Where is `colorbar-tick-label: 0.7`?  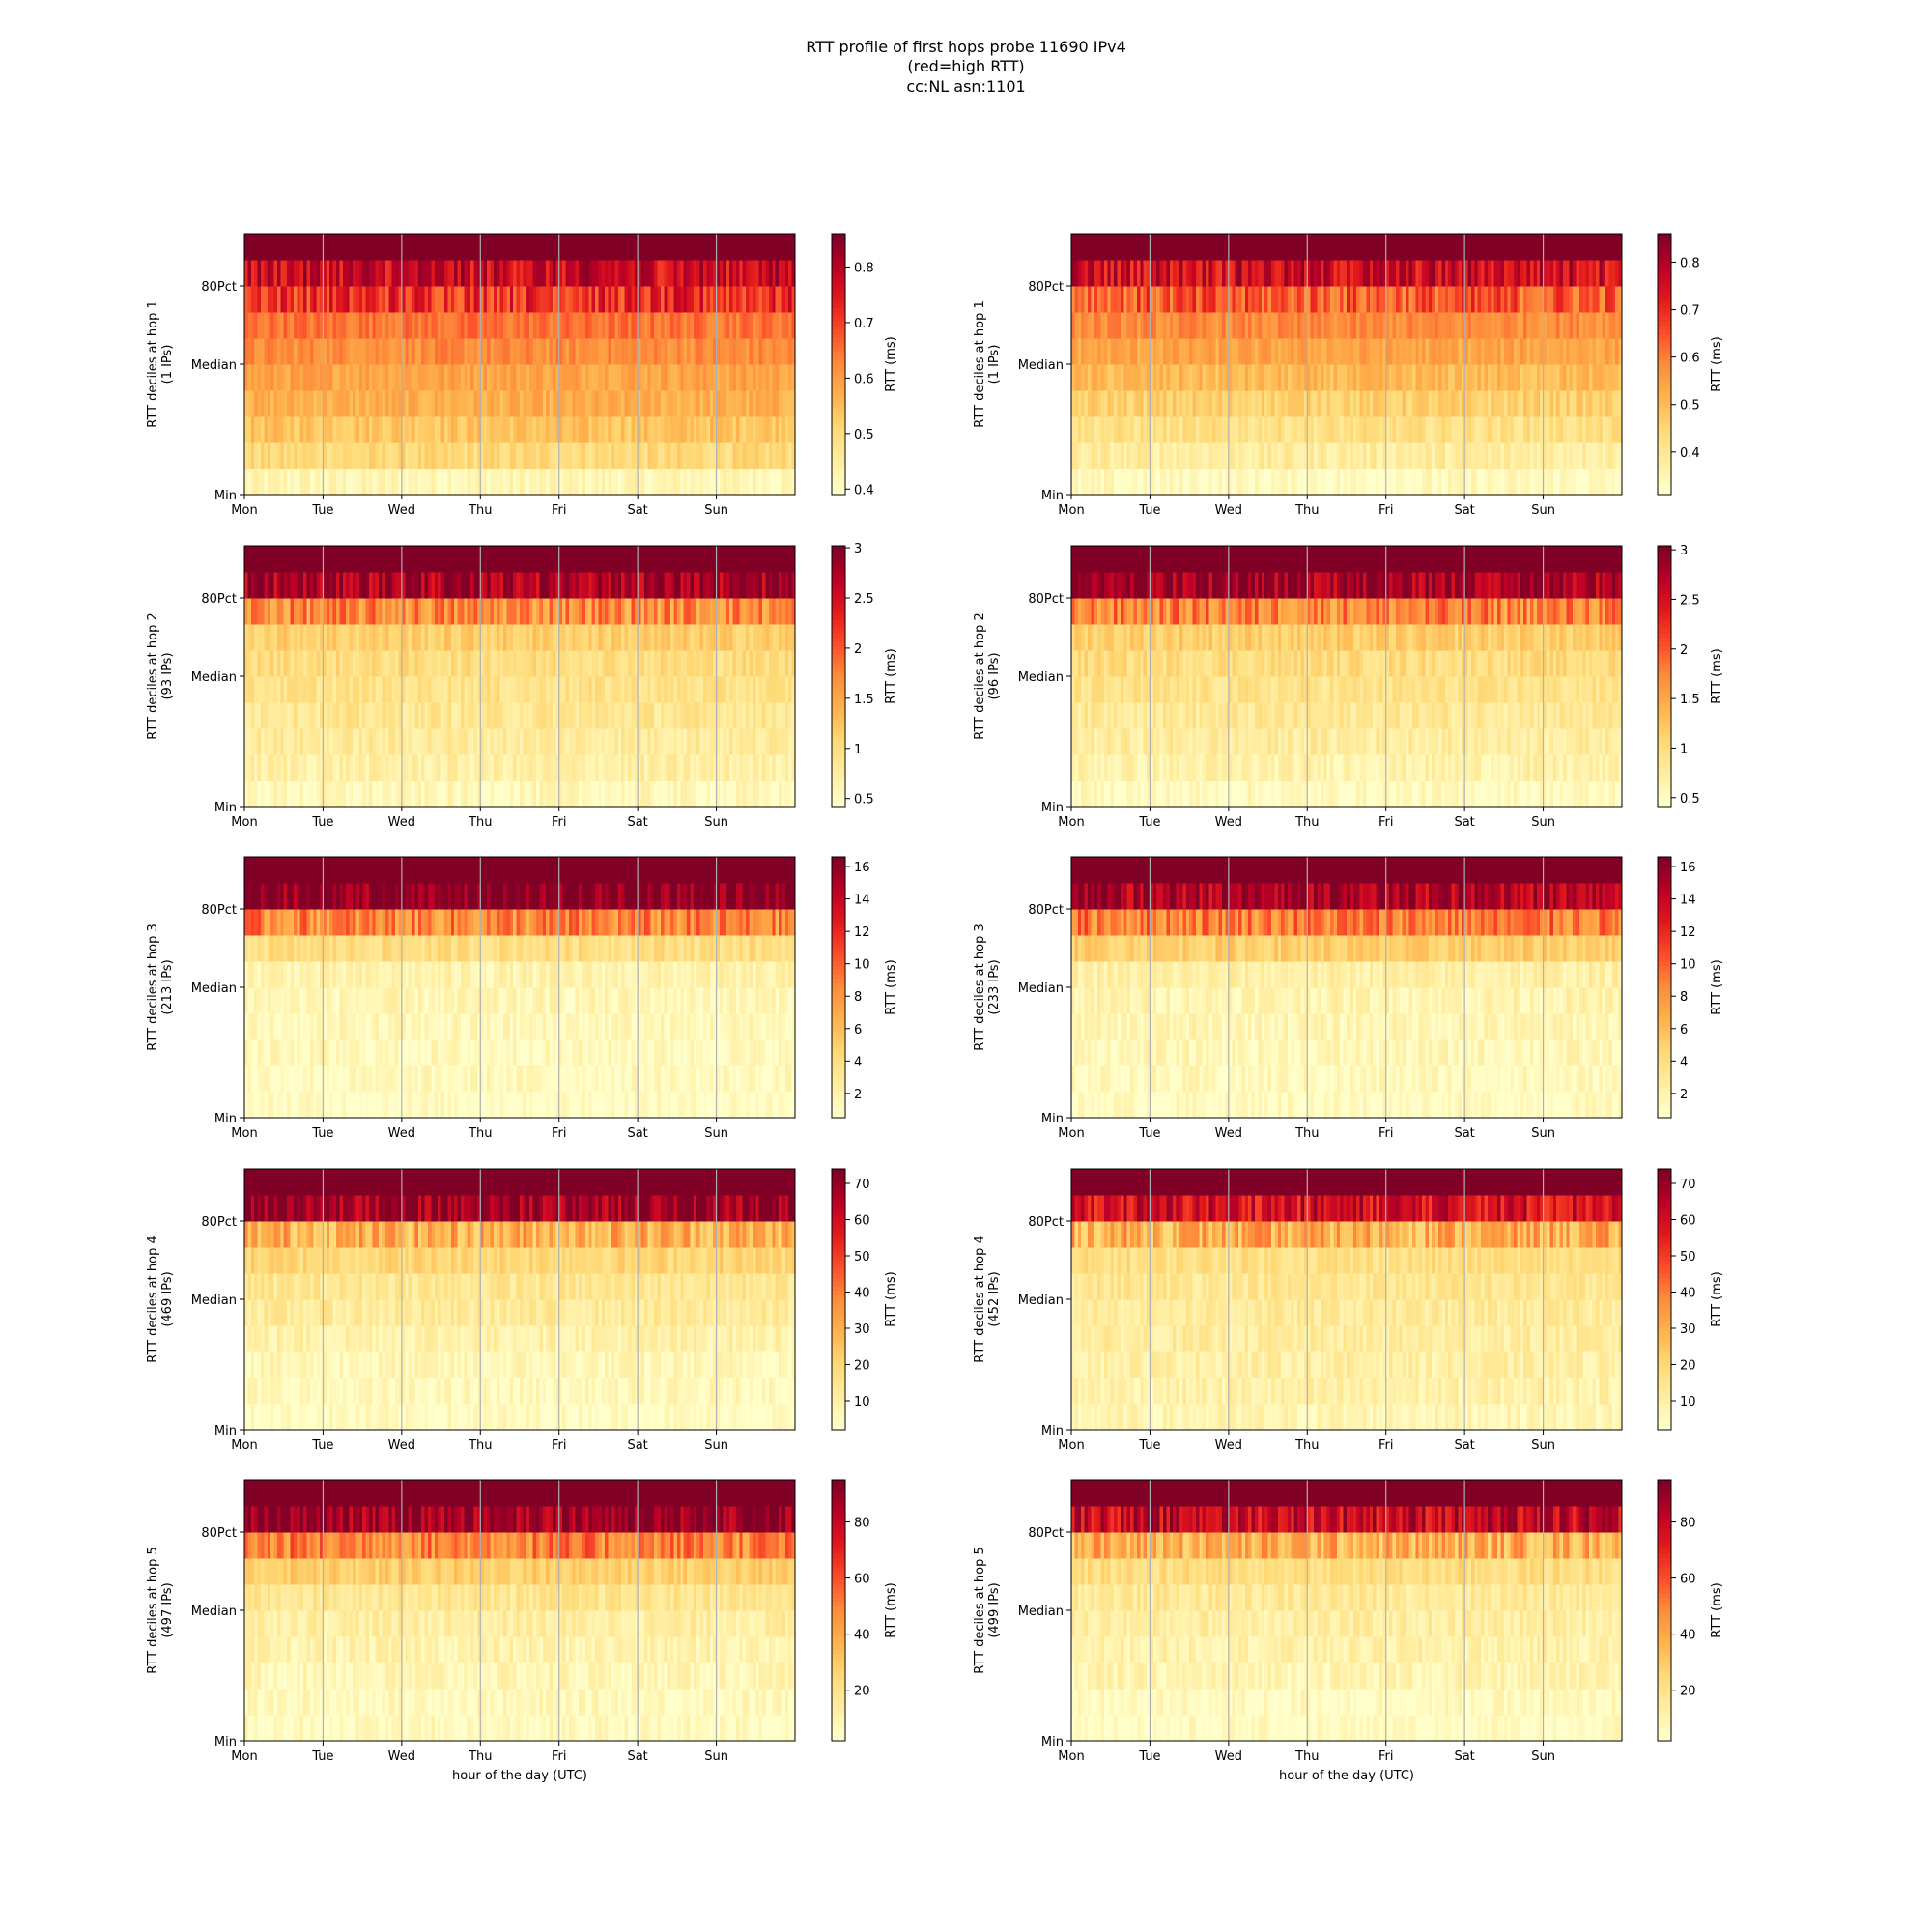 colorbar-tick-label: 0.7 is located at coordinates (1690, 311).